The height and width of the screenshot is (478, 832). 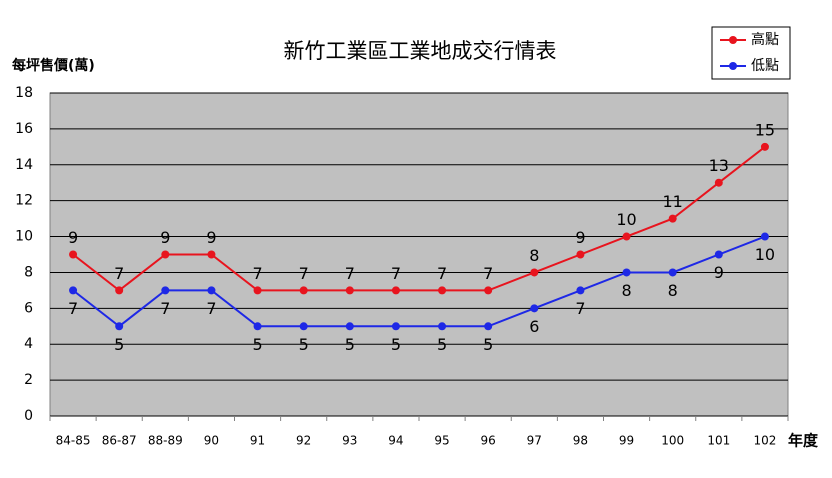 What do you see at coordinates (28, 380) in the screenshot?
I see `y-tick-label: 2` at bounding box center [28, 380].